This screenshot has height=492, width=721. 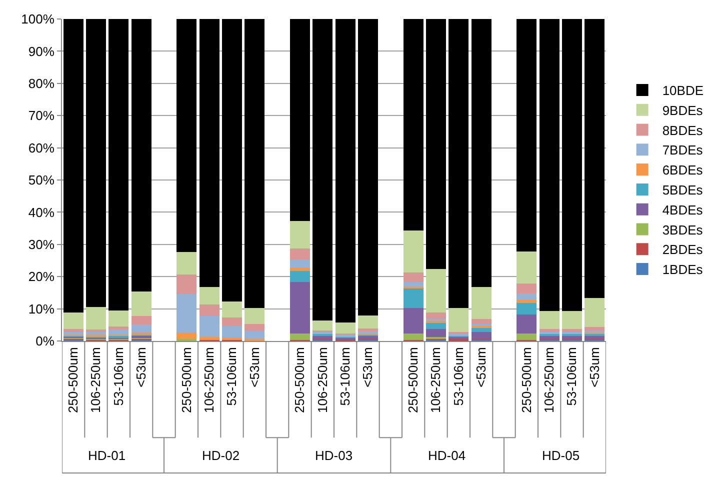 I want to click on text: HD-04, so click(x=447, y=455).